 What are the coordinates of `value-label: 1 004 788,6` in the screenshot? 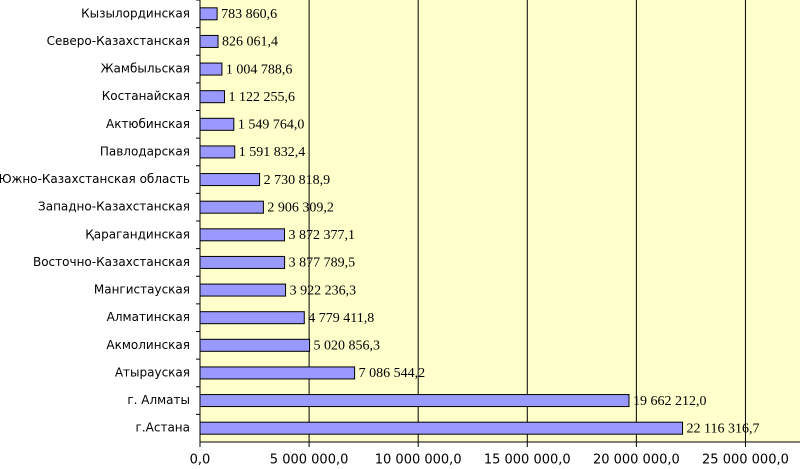 It's located at (259, 69).